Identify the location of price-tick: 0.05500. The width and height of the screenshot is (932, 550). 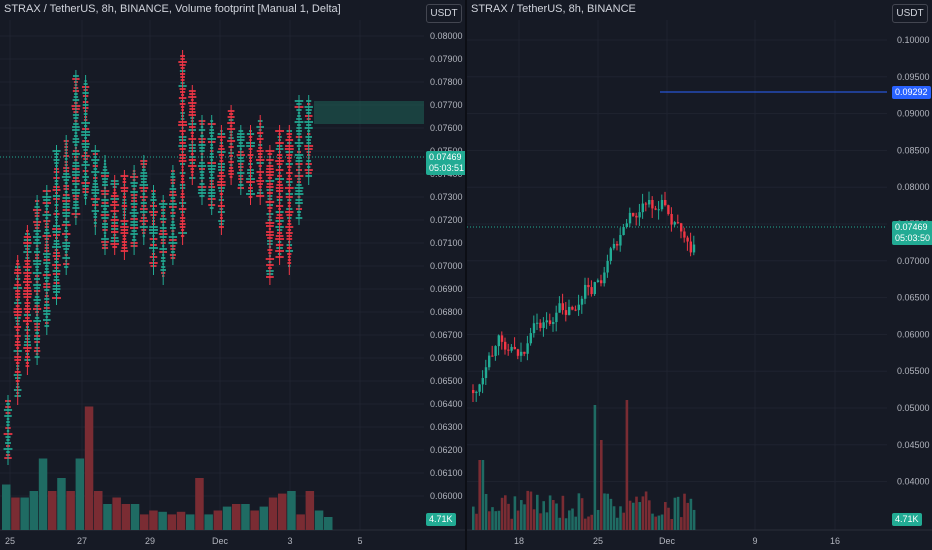
(913, 371).